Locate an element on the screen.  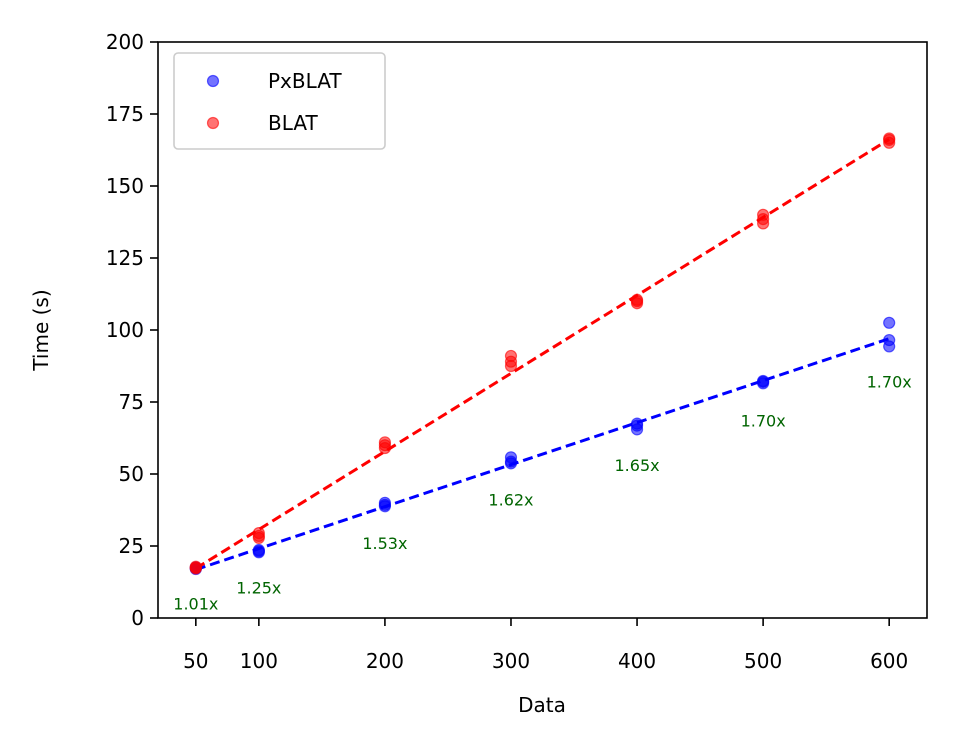
y-tick-label: 175 is located at coordinates (125, 114).